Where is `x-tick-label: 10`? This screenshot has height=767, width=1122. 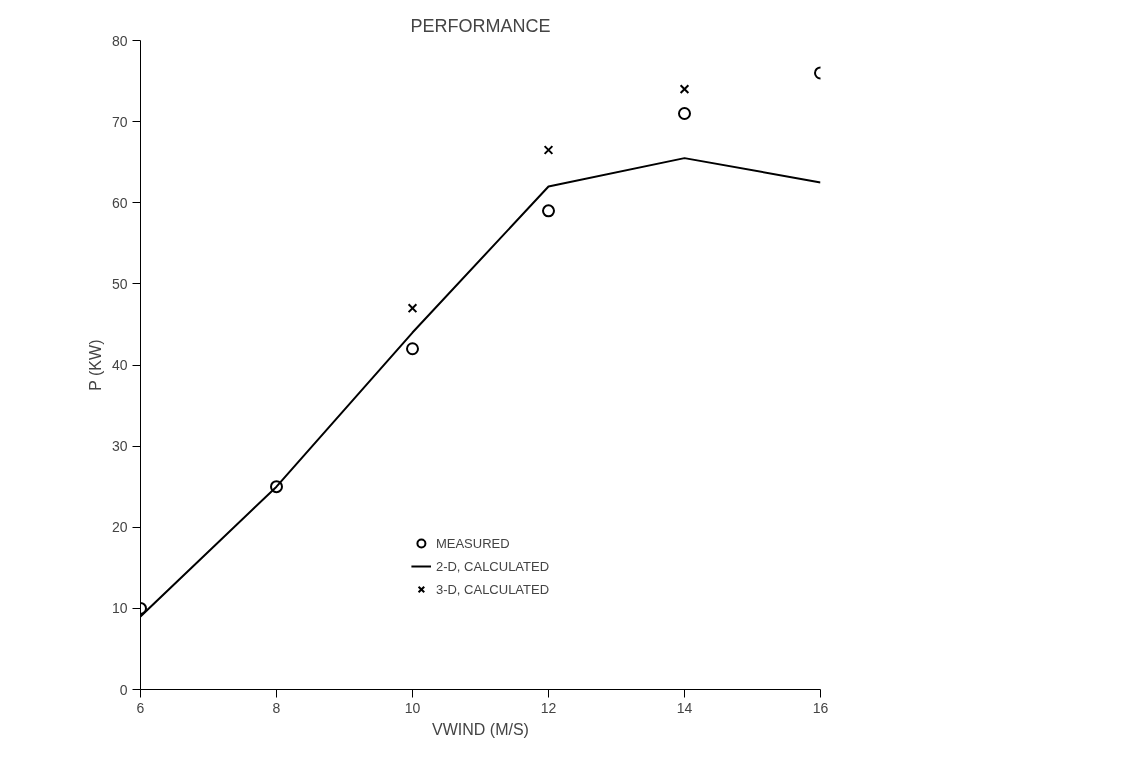
x-tick-label: 10 is located at coordinates (412, 707).